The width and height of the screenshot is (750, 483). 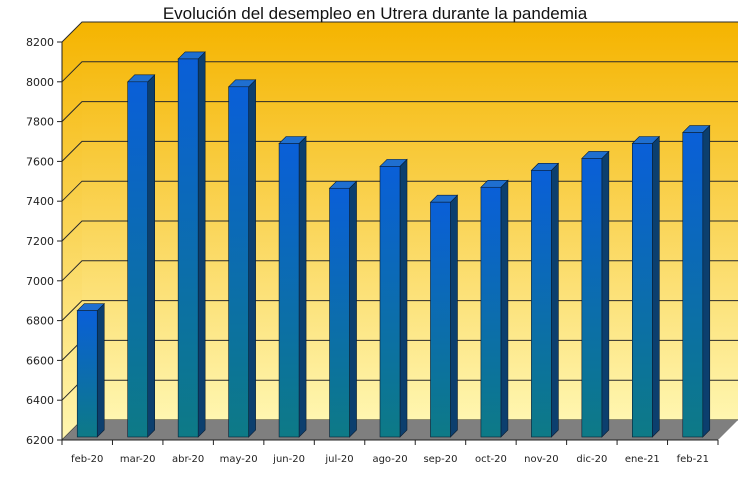 I want to click on y-tick-label: 7800, so click(x=40, y=122).